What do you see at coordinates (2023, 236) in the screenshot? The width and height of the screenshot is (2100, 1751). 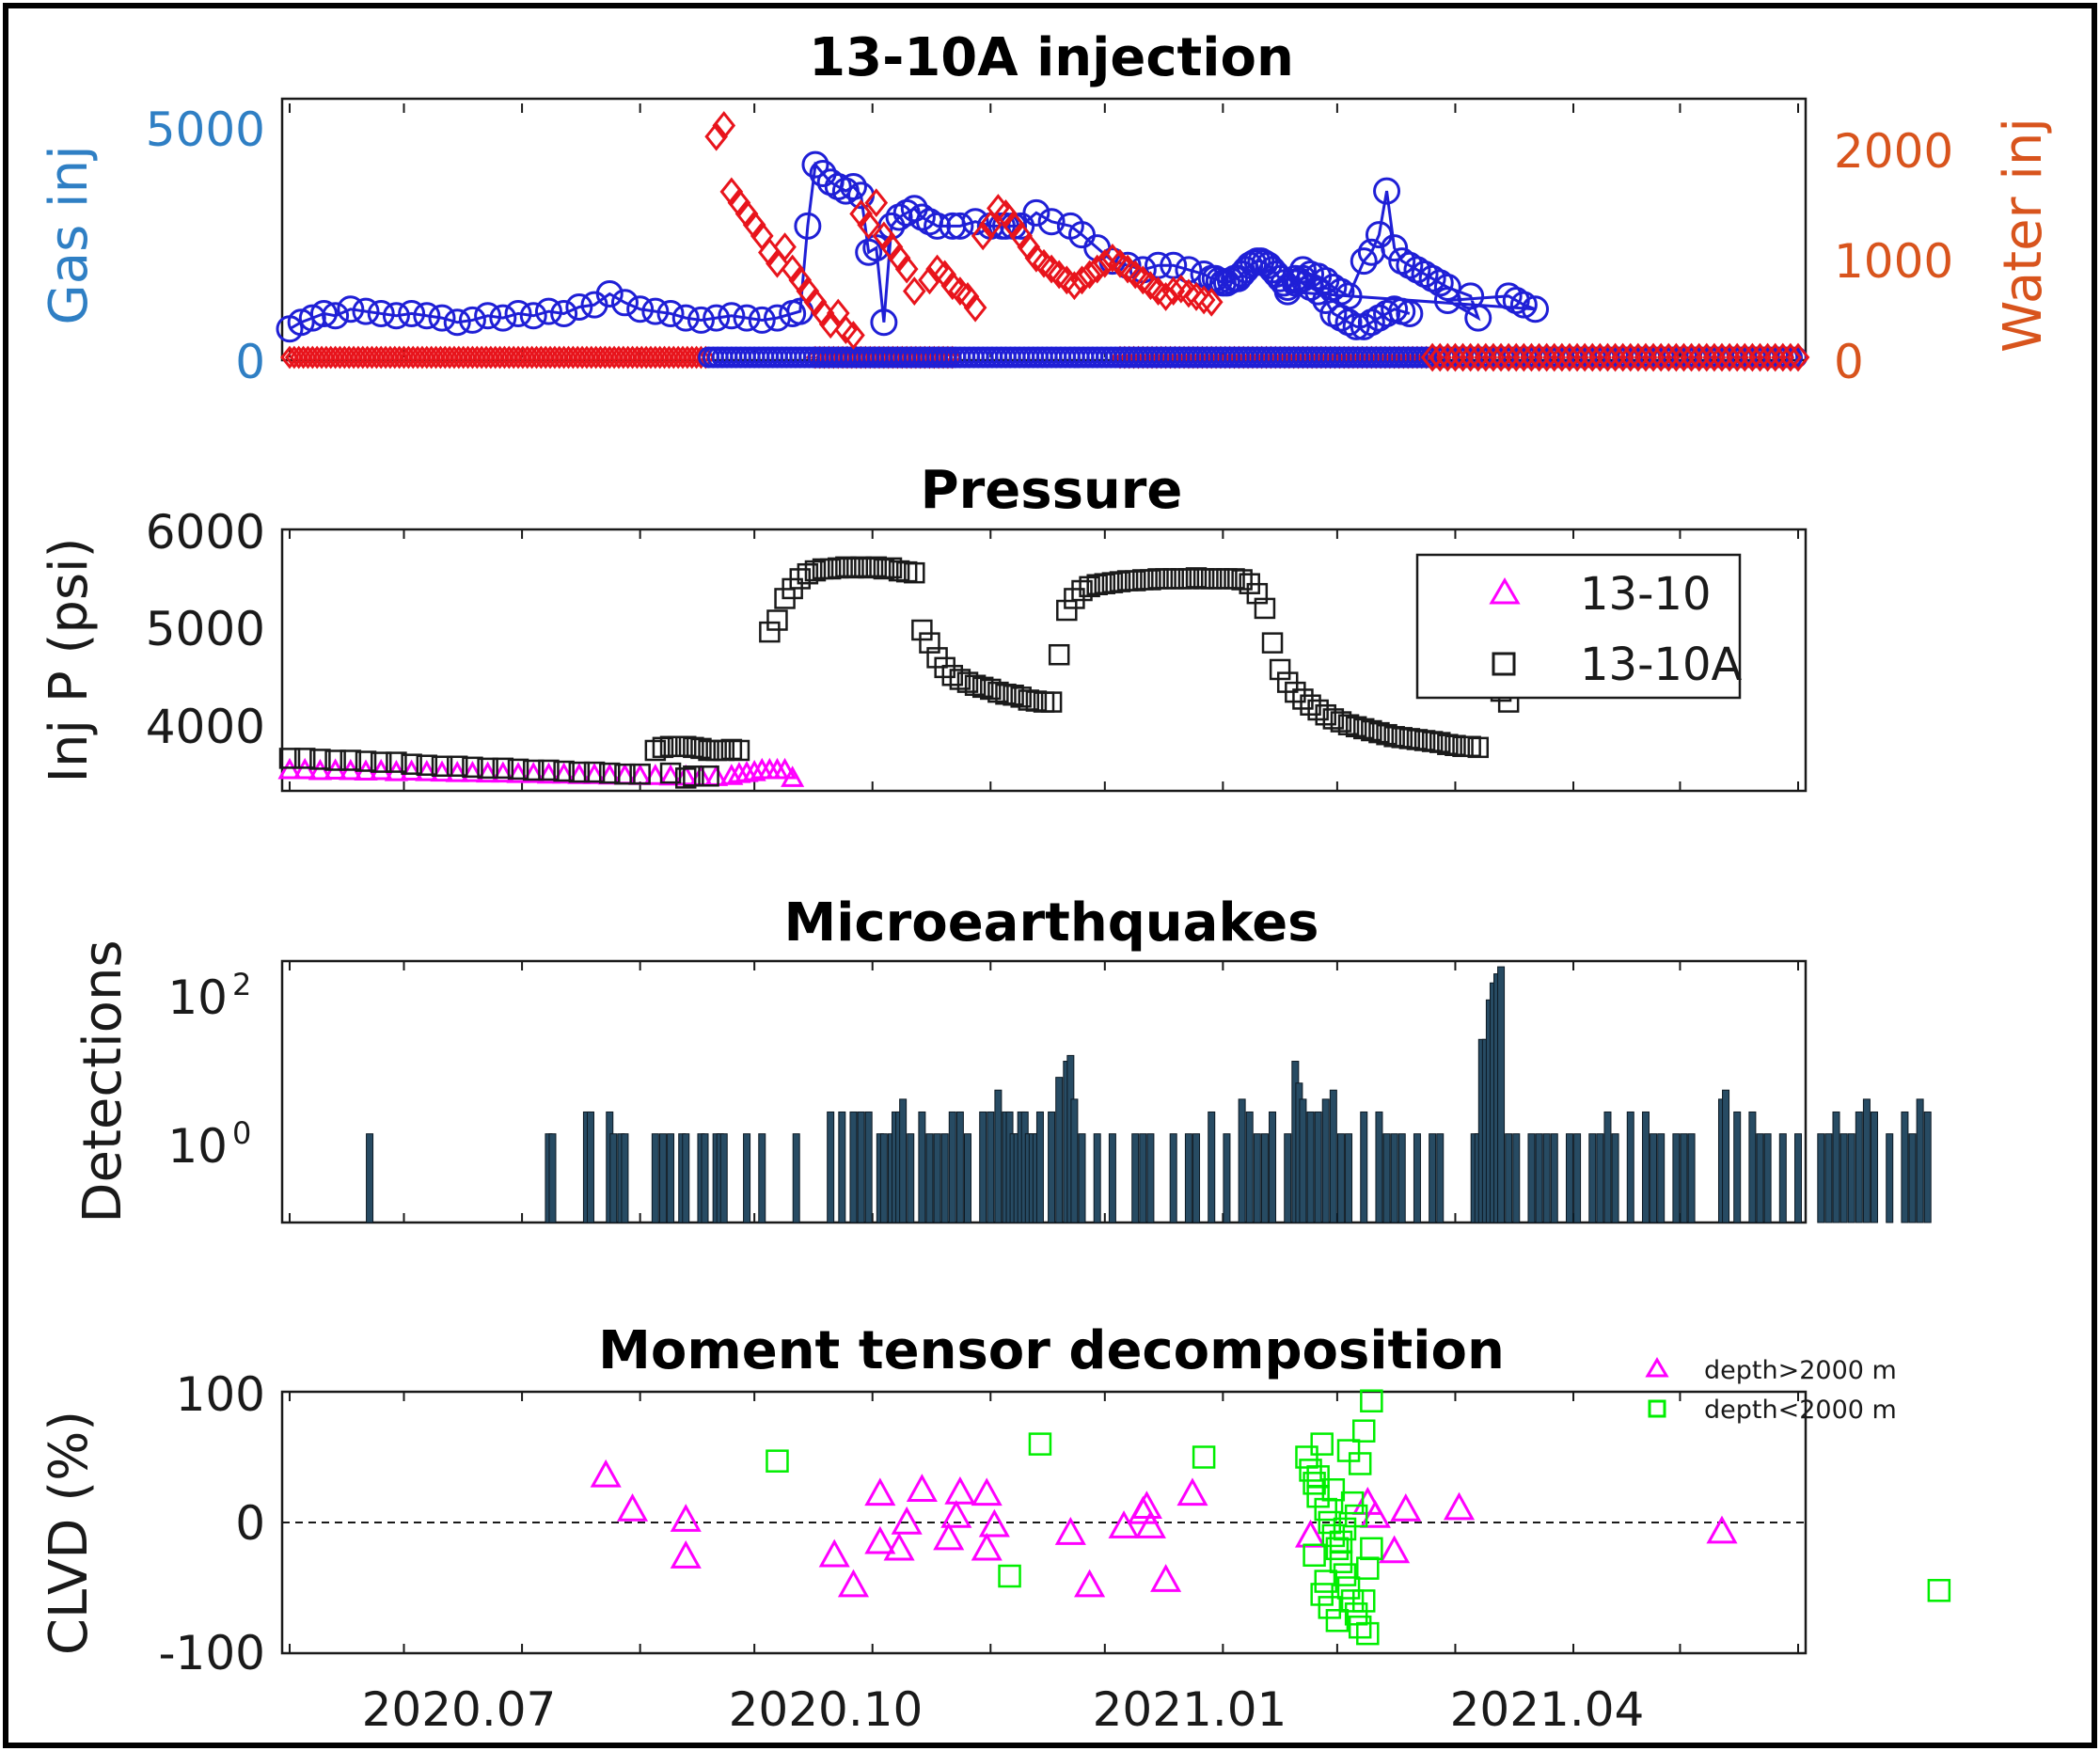 I see `injection-ylabel-right: Water inj` at bounding box center [2023, 236].